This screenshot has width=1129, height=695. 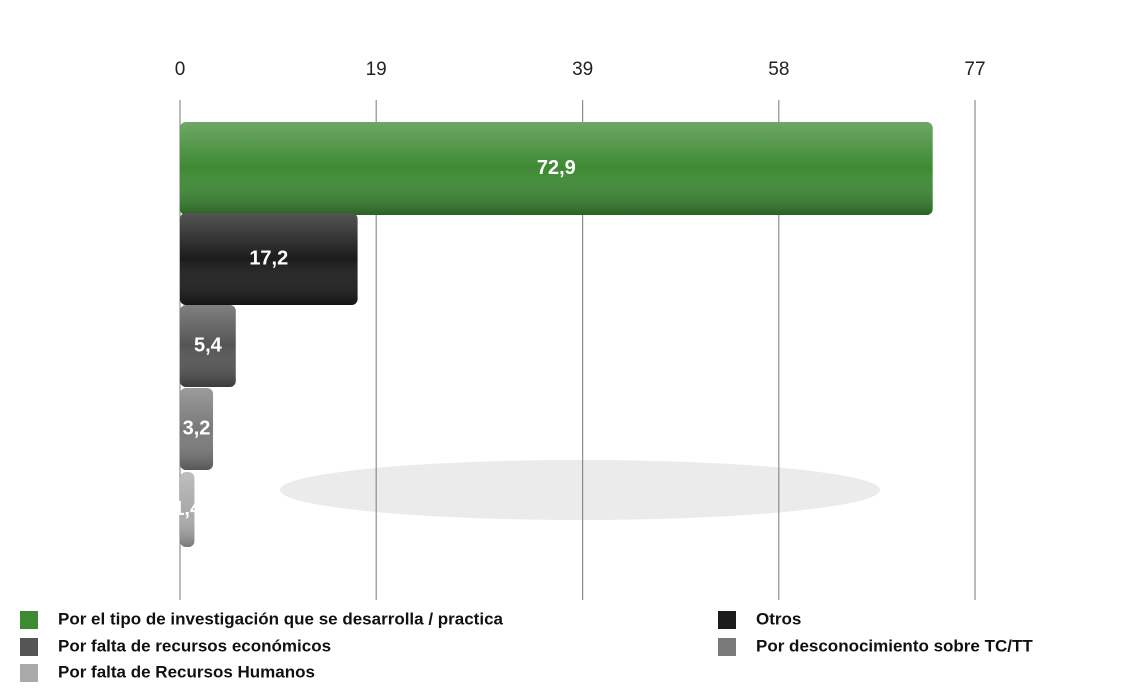 I want to click on value-label: 17,2, so click(x=268, y=258).